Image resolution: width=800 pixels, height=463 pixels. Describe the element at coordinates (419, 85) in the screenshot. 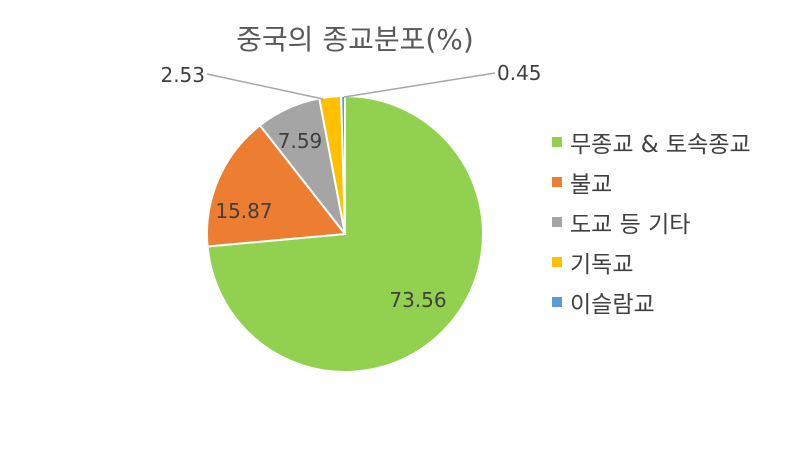

I see `leader-line-islam` at that location.